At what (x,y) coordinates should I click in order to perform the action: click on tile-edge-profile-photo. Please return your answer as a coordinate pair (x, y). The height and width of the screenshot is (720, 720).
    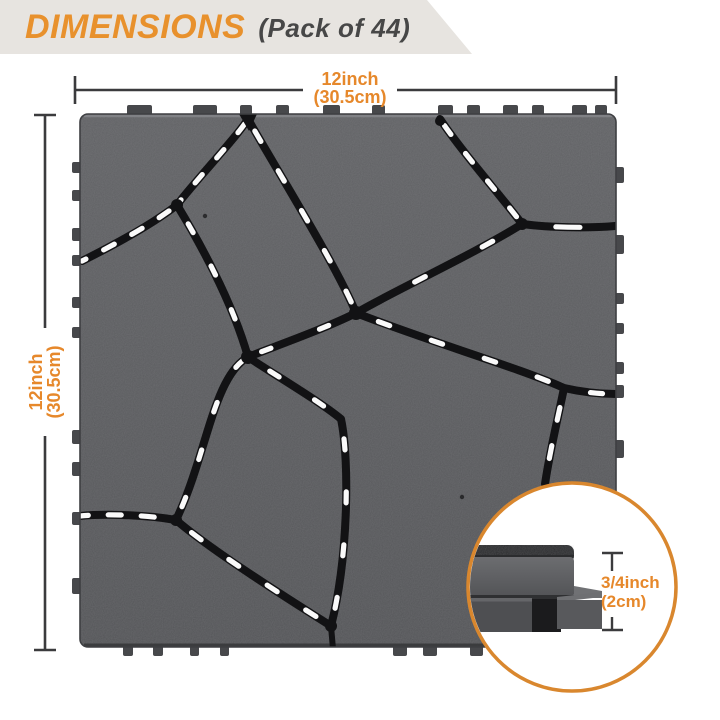
    Looking at the image, I should click on (536, 588).